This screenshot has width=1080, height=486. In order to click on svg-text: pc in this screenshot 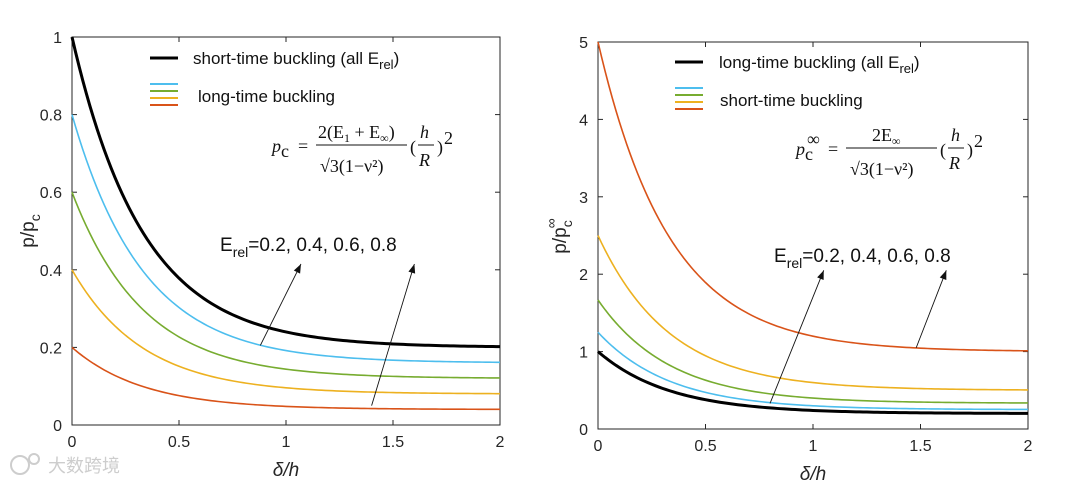, I will do `click(279, 148)`.